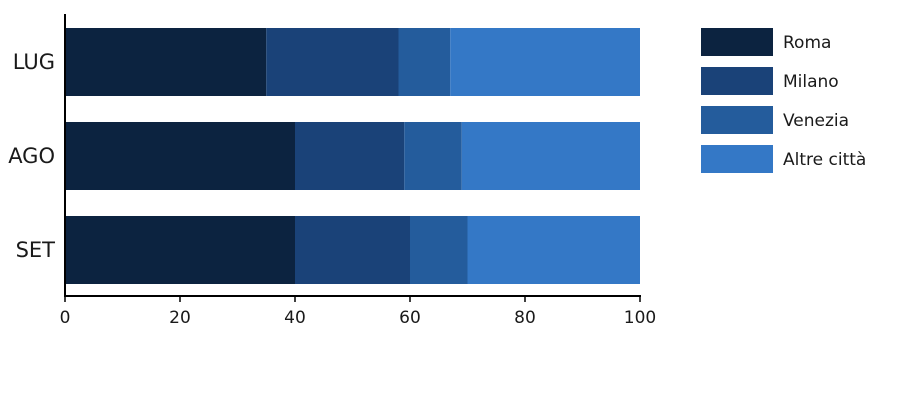  Describe the element at coordinates (553, 250) in the screenshot. I see `bar-set-altre-citt-` at that location.